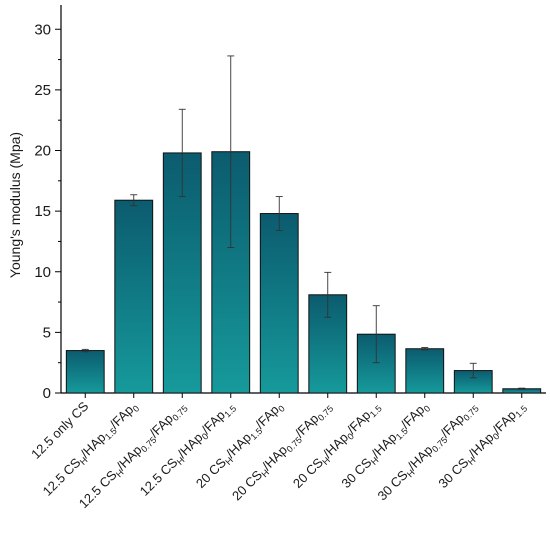 The height and width of the screenshot is (537, 550). Describe the element at coordinates (42, 90) in the screenshot. I see `y-tick-label: 25` at that location.